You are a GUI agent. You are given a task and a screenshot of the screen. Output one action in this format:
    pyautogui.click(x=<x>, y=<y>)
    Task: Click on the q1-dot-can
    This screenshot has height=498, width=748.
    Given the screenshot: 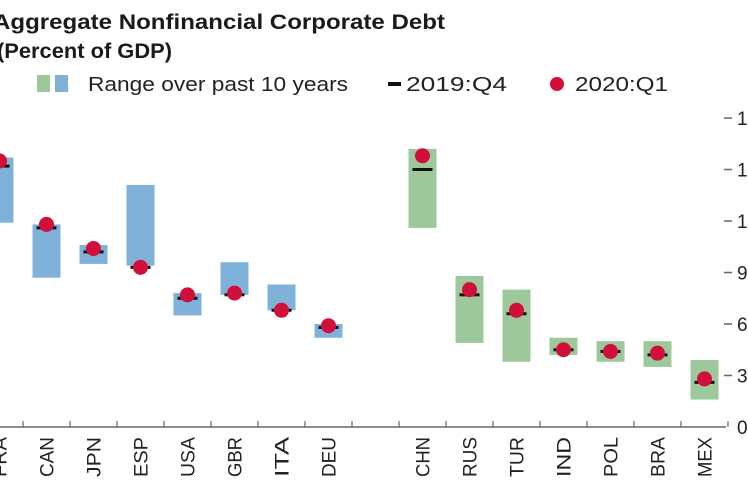 What is the action you would take?
    pyautogui.click(x=46, y=224)
    